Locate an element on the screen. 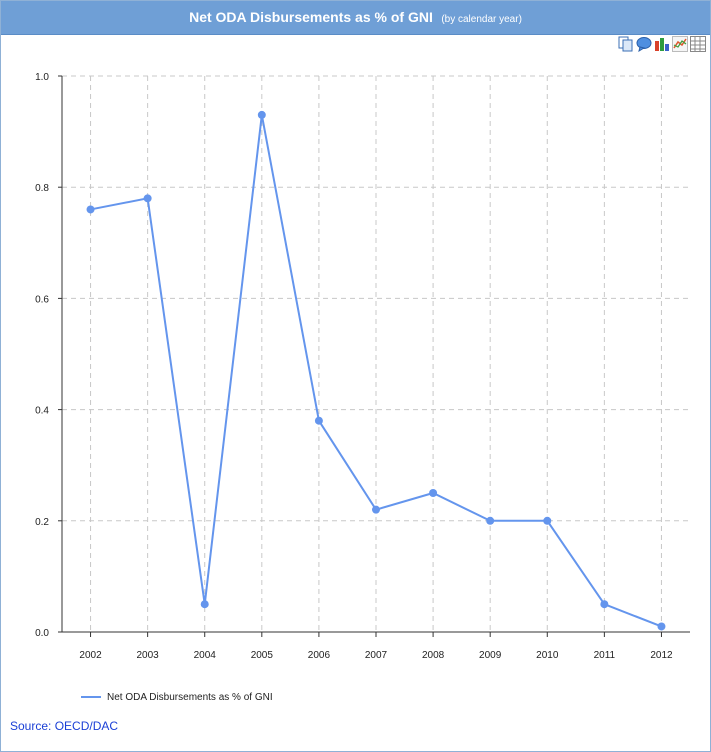 Image resolution: width=711 pixels, height=752 pixels. legend-label: Net ODA Disbursements as % of GNI is located at coordinates (190, 697).